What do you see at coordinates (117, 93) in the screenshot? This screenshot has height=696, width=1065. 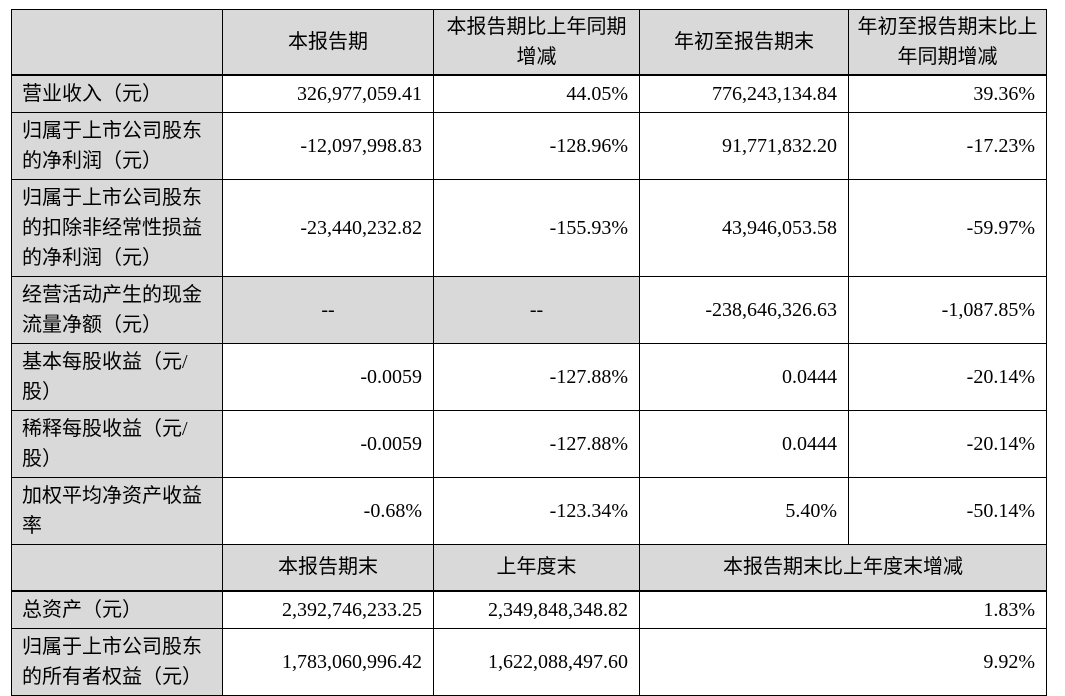 I see `row-label: 营业收入（元）` at bounding box center [117, 93].